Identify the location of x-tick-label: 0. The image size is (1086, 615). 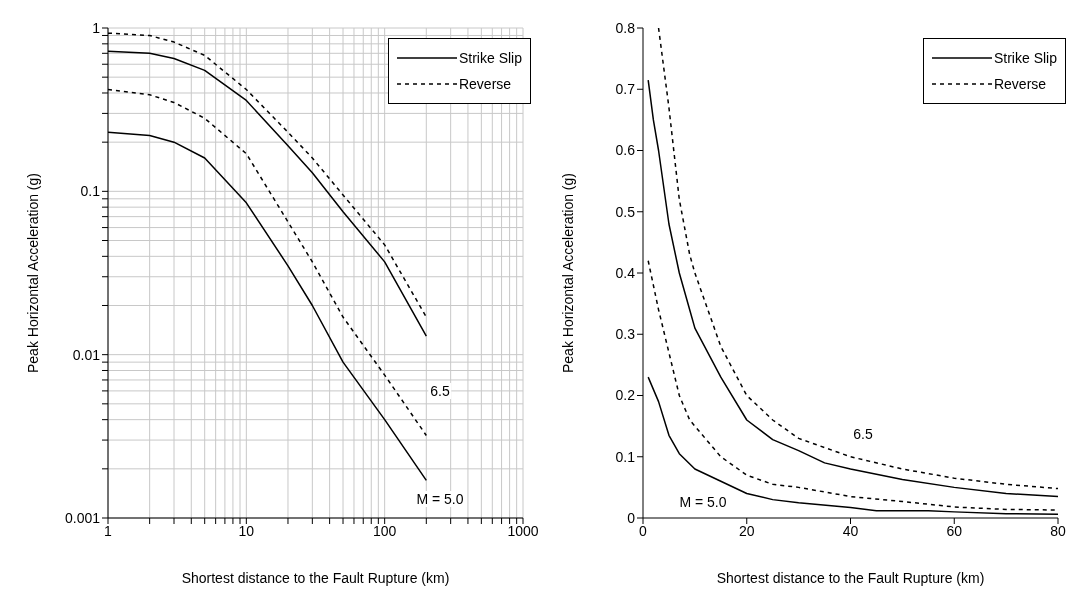
(643, 530).